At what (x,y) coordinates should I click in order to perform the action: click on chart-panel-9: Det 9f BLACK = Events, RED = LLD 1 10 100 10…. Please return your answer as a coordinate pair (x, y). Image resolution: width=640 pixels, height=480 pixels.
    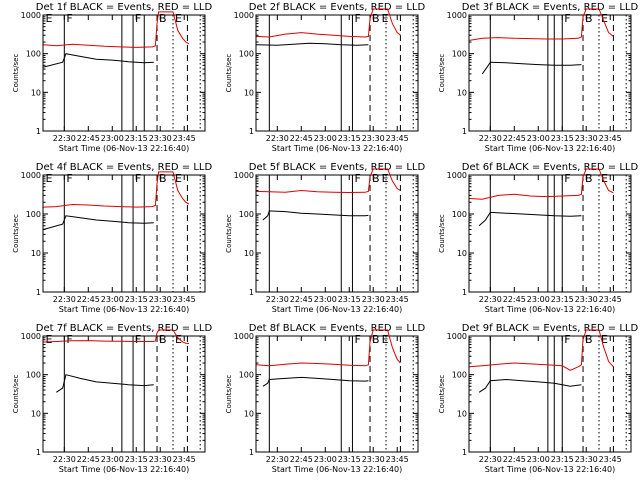
    Looking at the image, I should click on (538, 398).